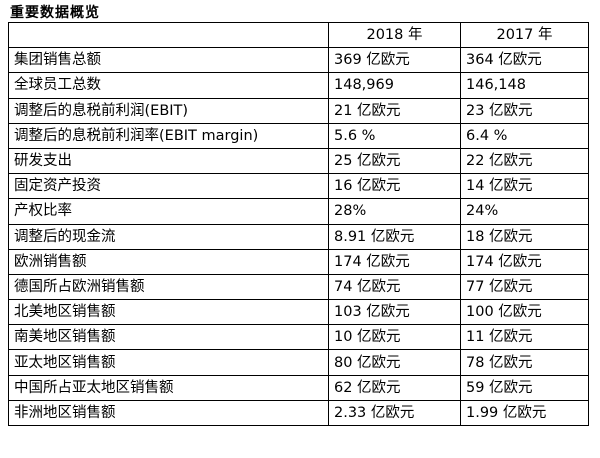  What do you see at coordinates (524, 312) in the screenshot?
I see `value-2017: 100 亿欧元` at bounding box center [524, 312].